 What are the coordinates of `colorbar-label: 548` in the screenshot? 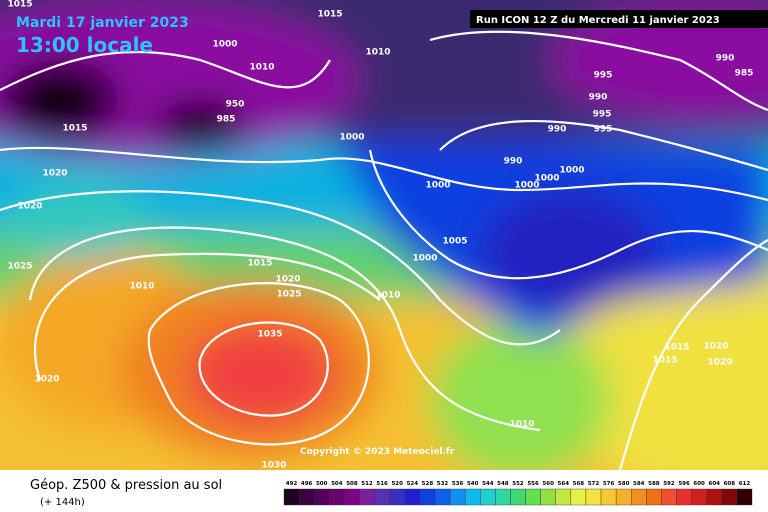 It's located at (503, 484).